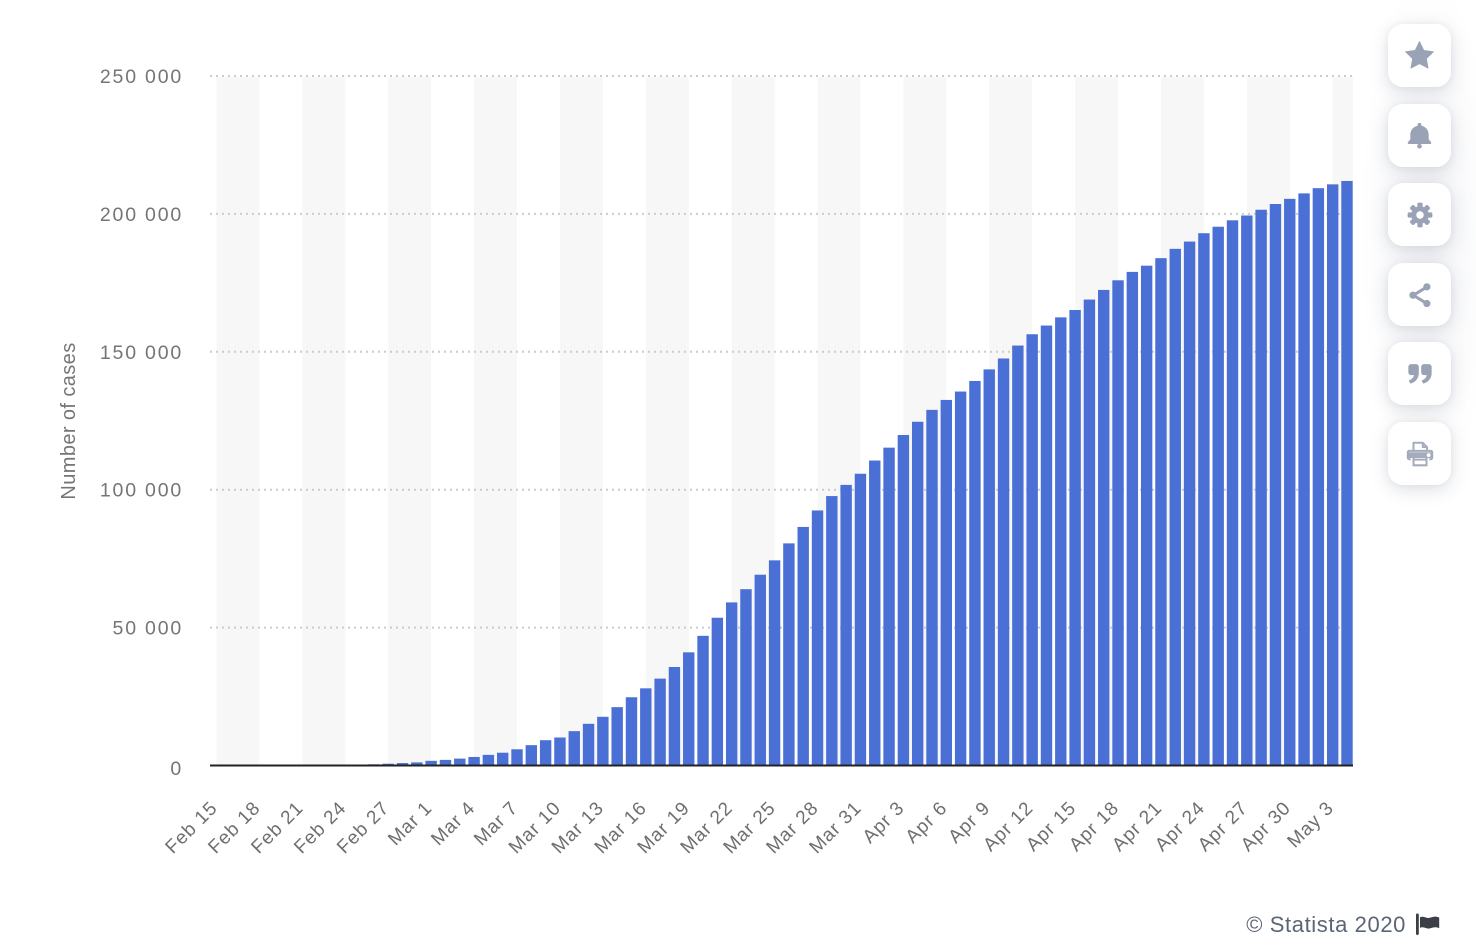  I want to click on svg-text: Apr 3, so click(884, 823).